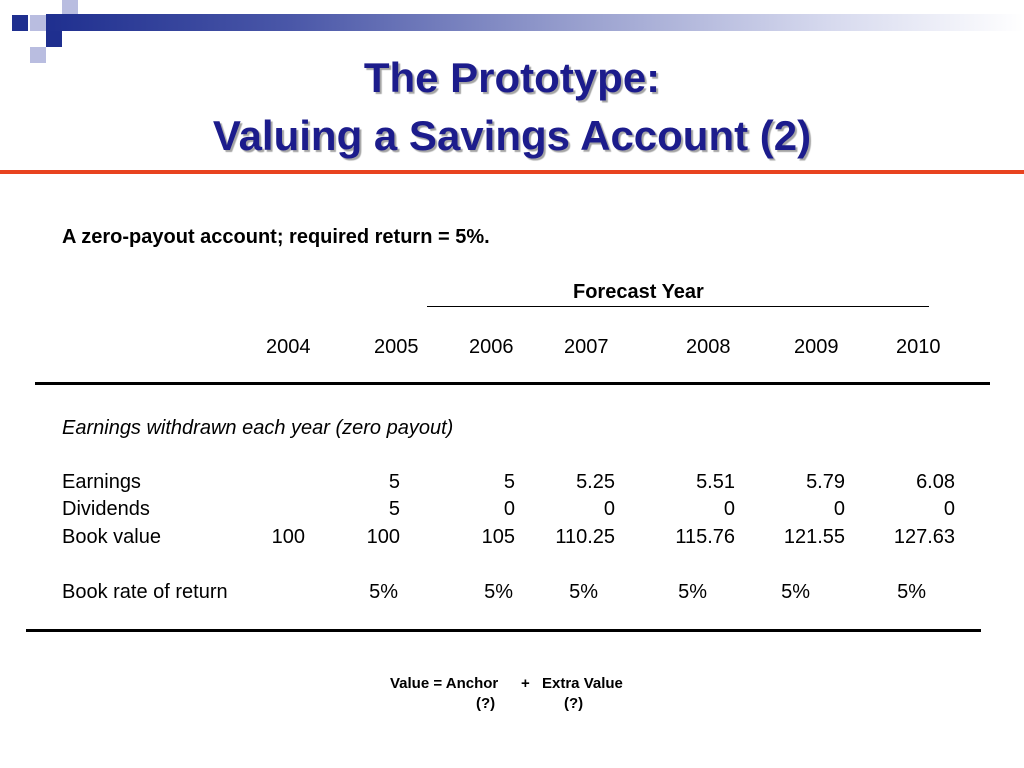  What do you see at coordinates (816, 347) in the screenshot?
I see `year-header: 2009` at bounding box center [816, 347].